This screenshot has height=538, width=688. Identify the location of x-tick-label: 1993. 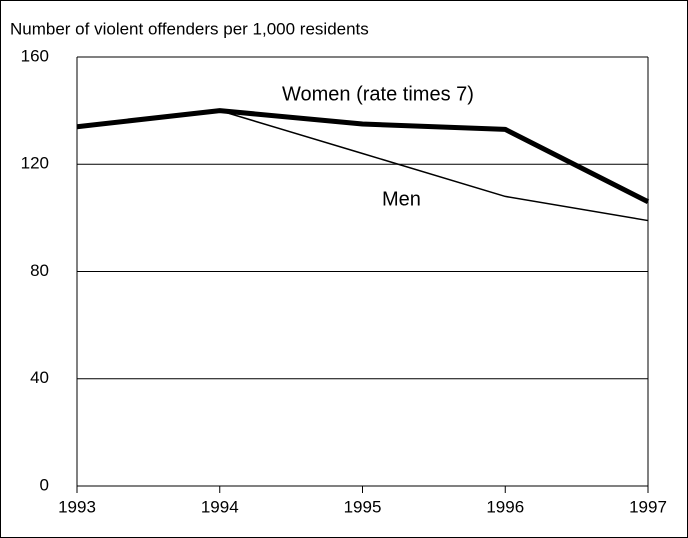
(77, 506).